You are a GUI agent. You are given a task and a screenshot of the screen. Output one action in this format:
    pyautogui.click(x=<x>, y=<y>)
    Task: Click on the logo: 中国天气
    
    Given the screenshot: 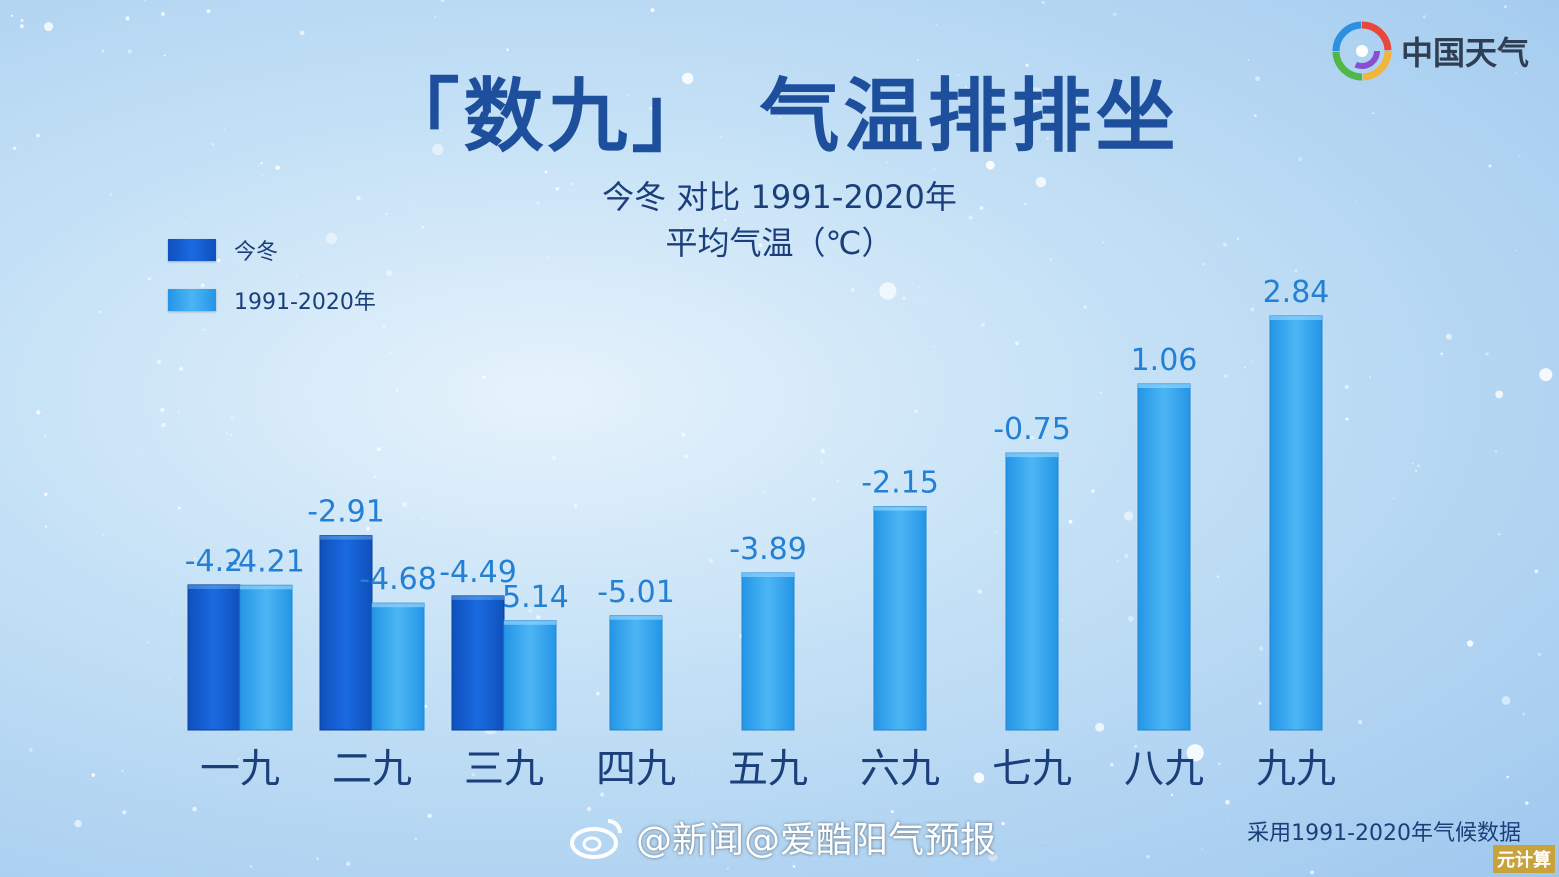 What is the action you would take?
    pyautogui.click(x=1430, y=51)
    